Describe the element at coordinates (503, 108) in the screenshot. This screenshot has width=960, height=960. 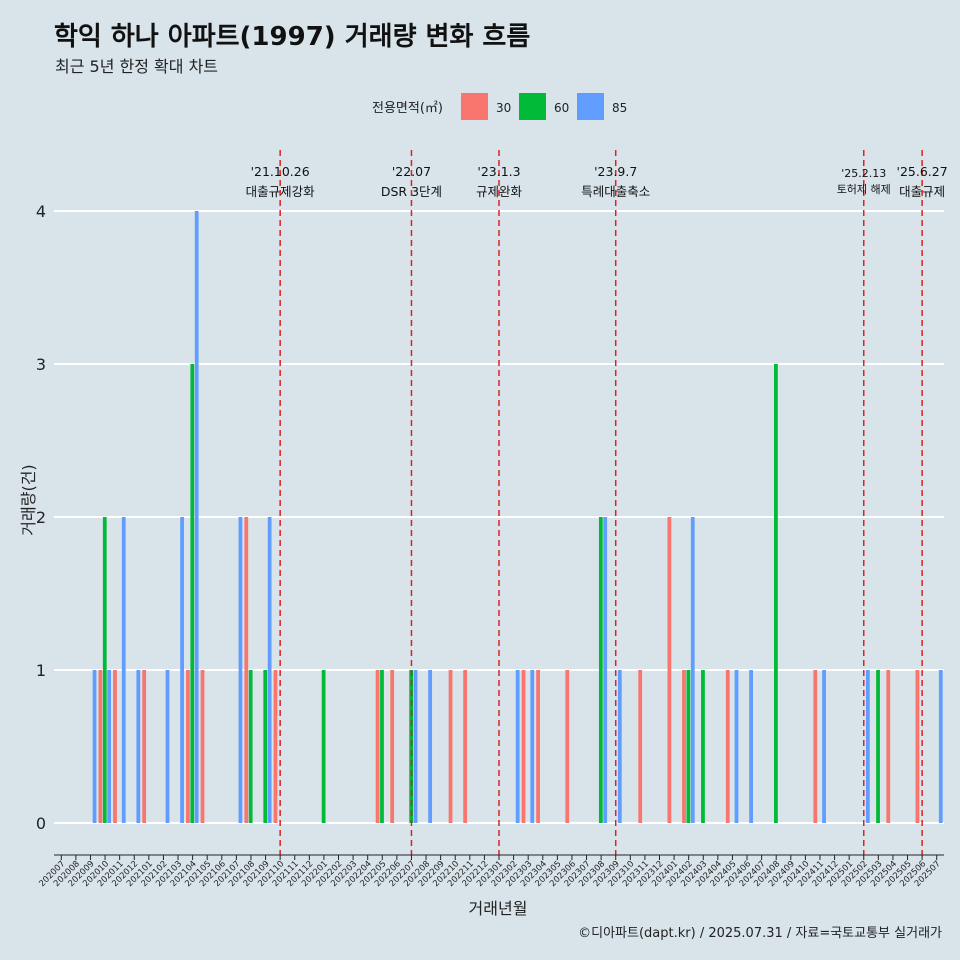
I see `legend-label: 30` at that location.